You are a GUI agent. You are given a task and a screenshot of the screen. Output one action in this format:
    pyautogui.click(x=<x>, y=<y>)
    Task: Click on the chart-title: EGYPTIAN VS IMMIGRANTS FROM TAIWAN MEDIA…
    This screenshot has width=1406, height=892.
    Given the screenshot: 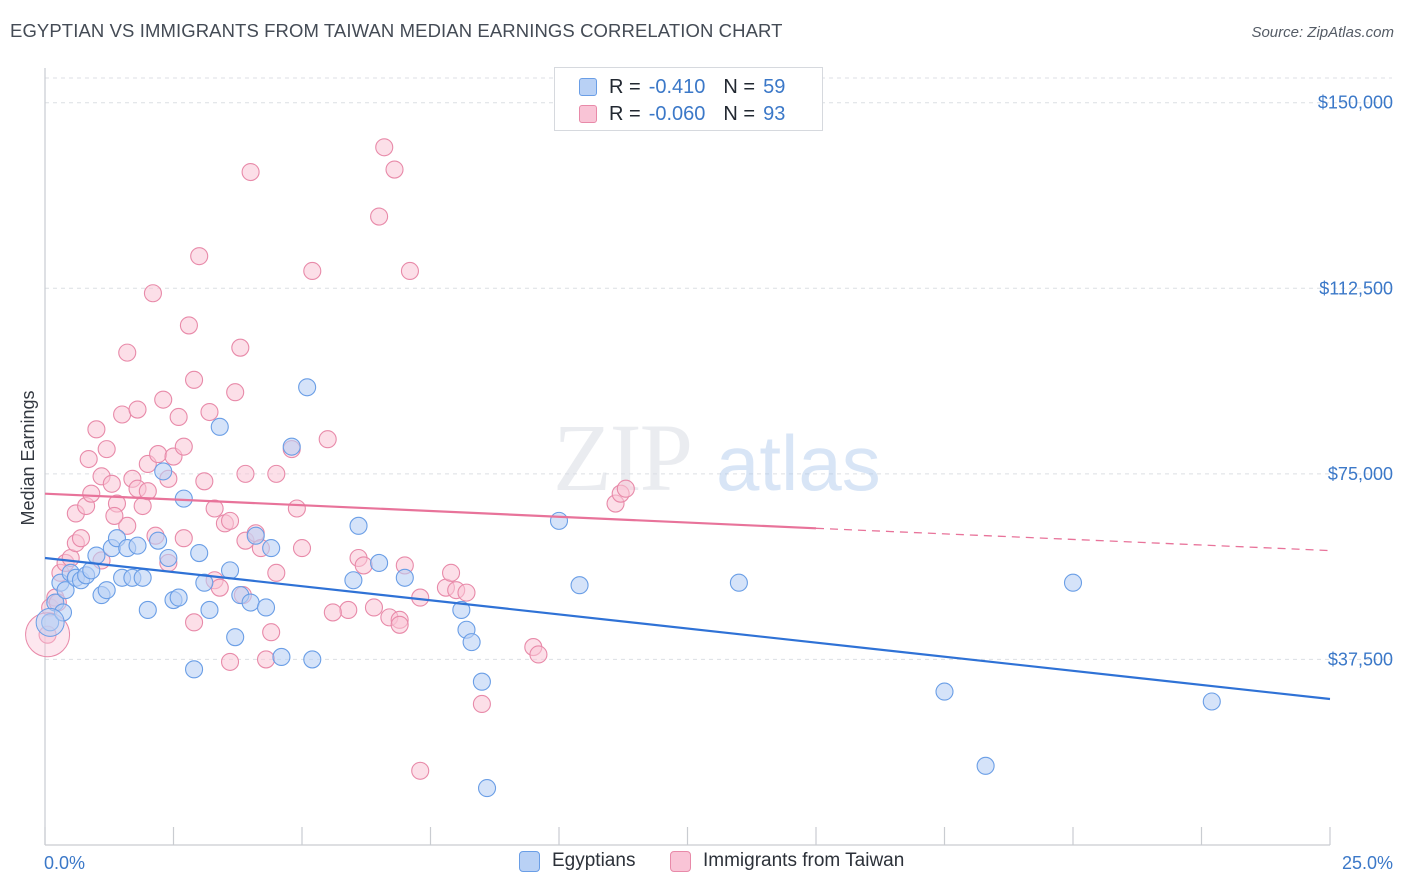 What is the action you would take?
    pyautogui.click(x=396, y=30)
    